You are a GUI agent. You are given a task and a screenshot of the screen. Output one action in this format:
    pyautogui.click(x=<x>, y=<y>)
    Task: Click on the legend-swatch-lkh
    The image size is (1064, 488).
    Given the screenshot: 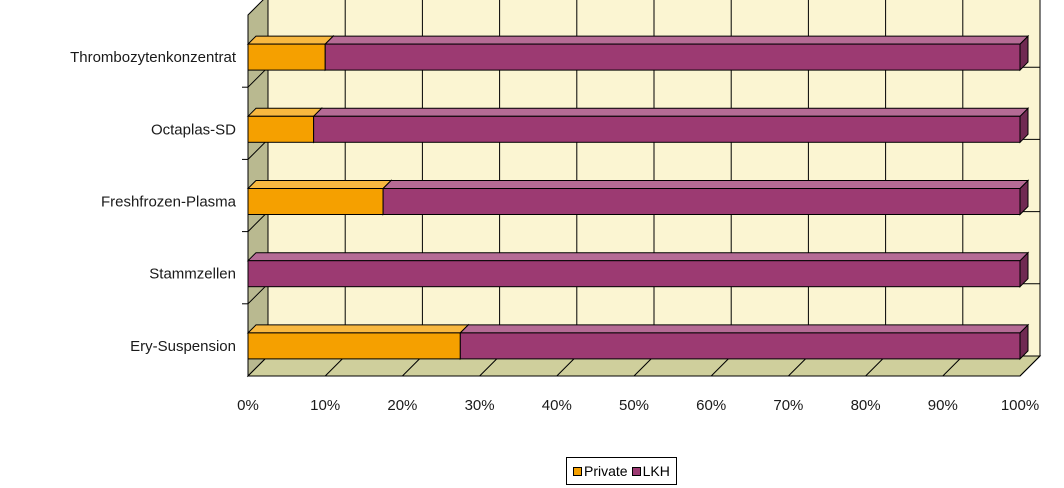 What is the action you would take?
    pyautogui.click(x=636, y=471)
    